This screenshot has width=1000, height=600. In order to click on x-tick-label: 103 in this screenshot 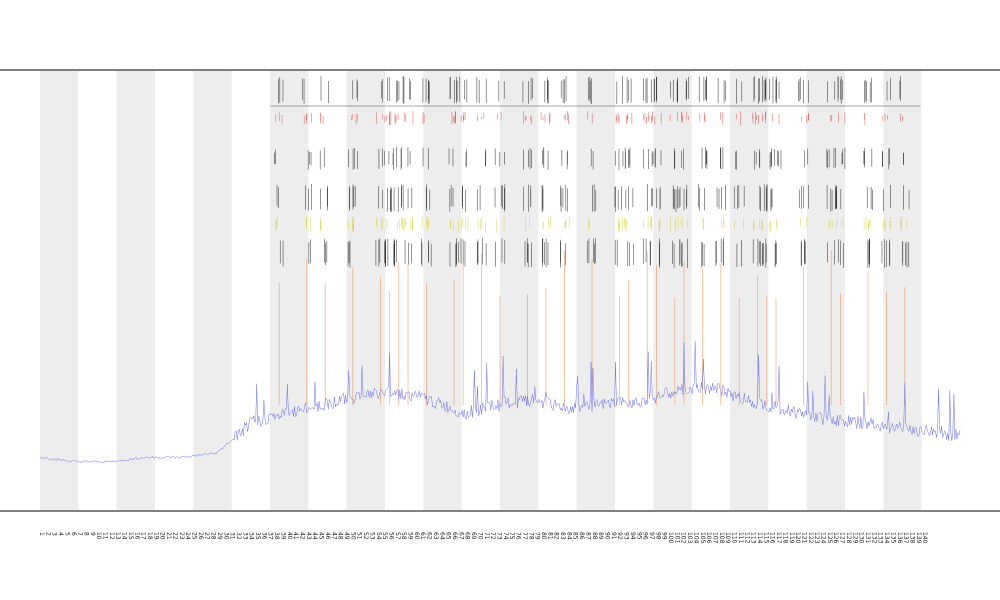, I will do `click(689, 538)`.